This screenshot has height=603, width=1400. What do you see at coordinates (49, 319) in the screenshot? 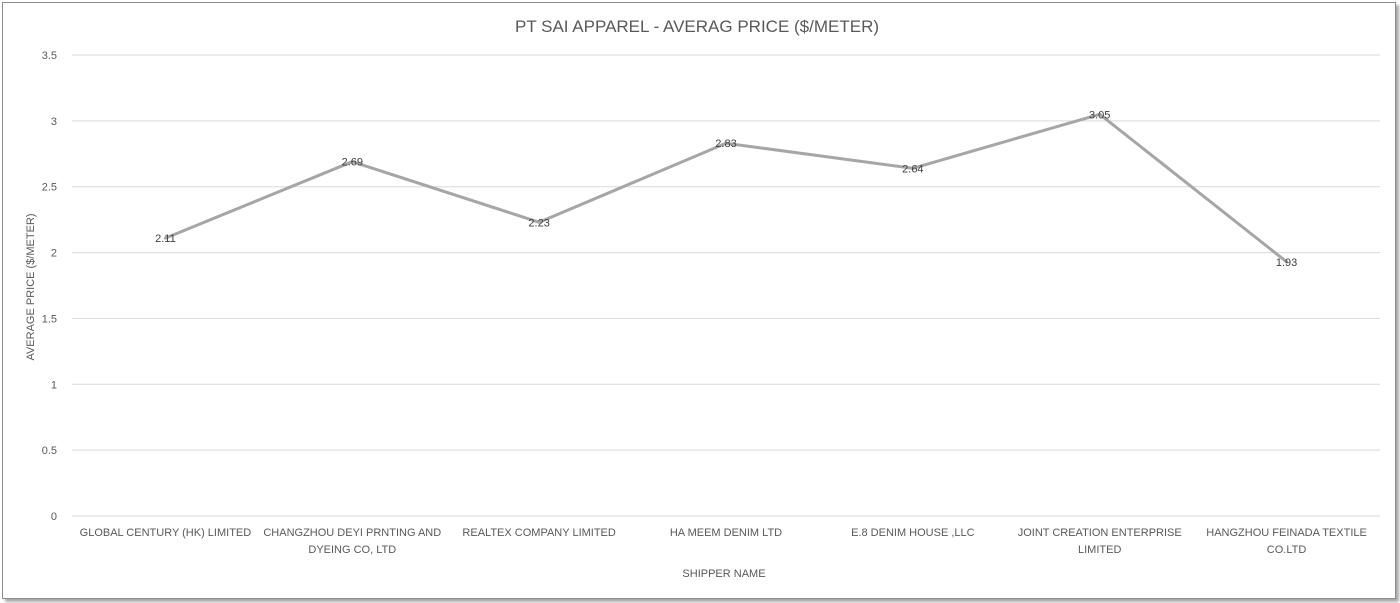
I see `y-tick-label: 1.5` at bounding box center [49, 319].